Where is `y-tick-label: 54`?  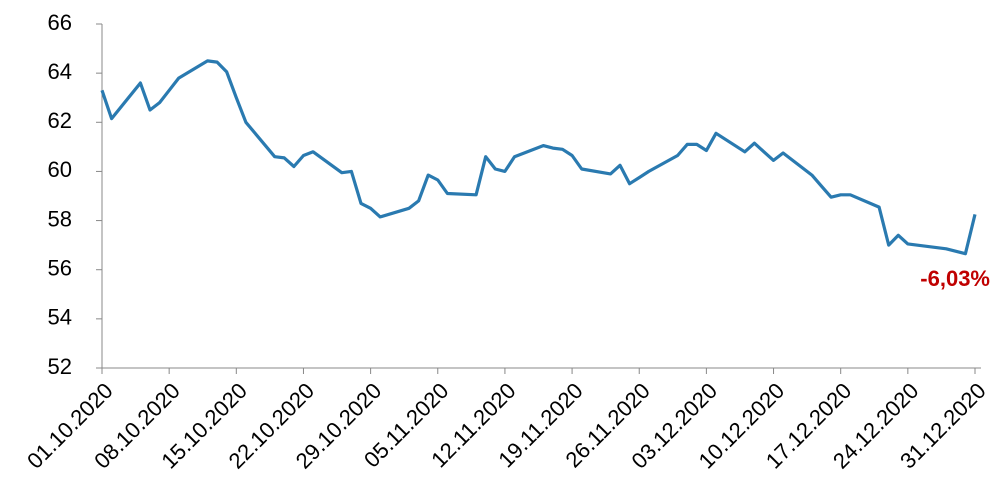
y-tick-label: 54 is located at coordinates (60, 317).